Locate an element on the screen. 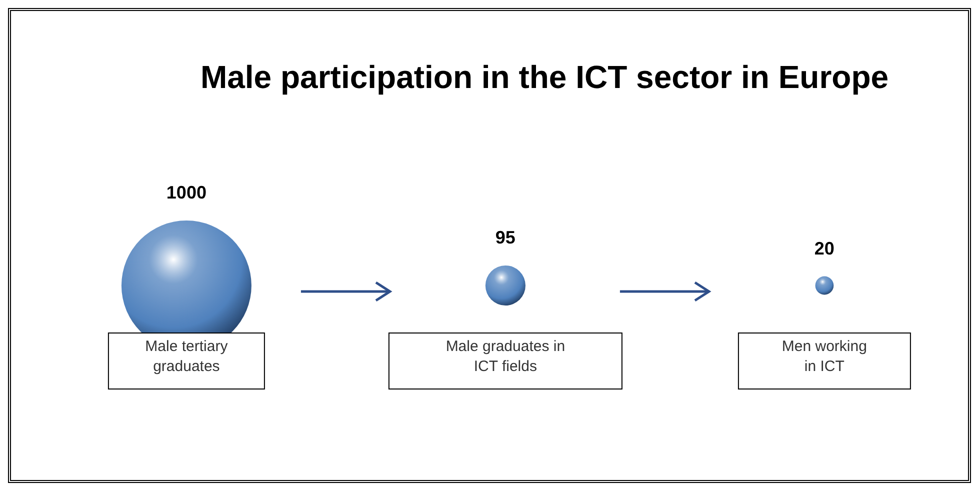 This screenshot has width=973, height=485. data-label: 20 is located at coordinates (824, 248).